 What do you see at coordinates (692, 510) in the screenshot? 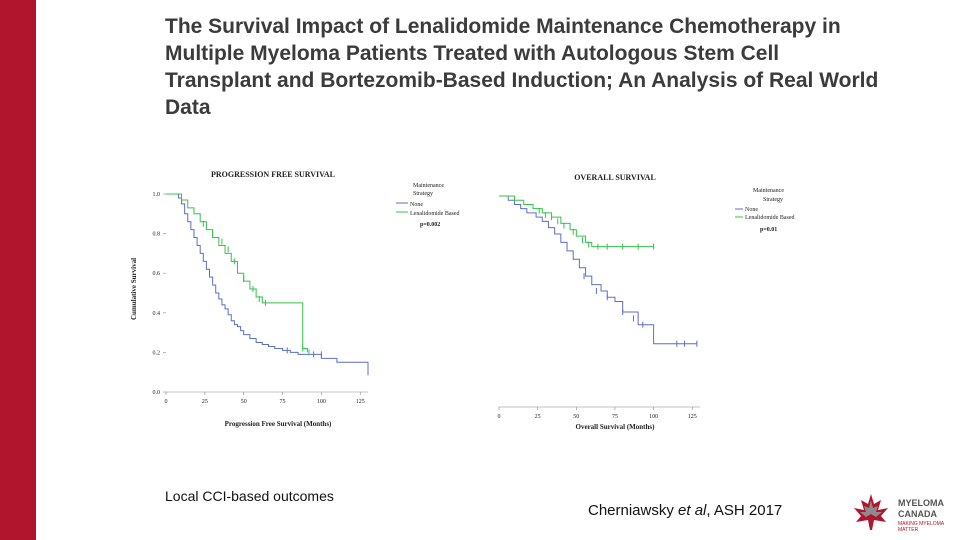
I see `citation-etal: et al` at bounding box center [692, 510].